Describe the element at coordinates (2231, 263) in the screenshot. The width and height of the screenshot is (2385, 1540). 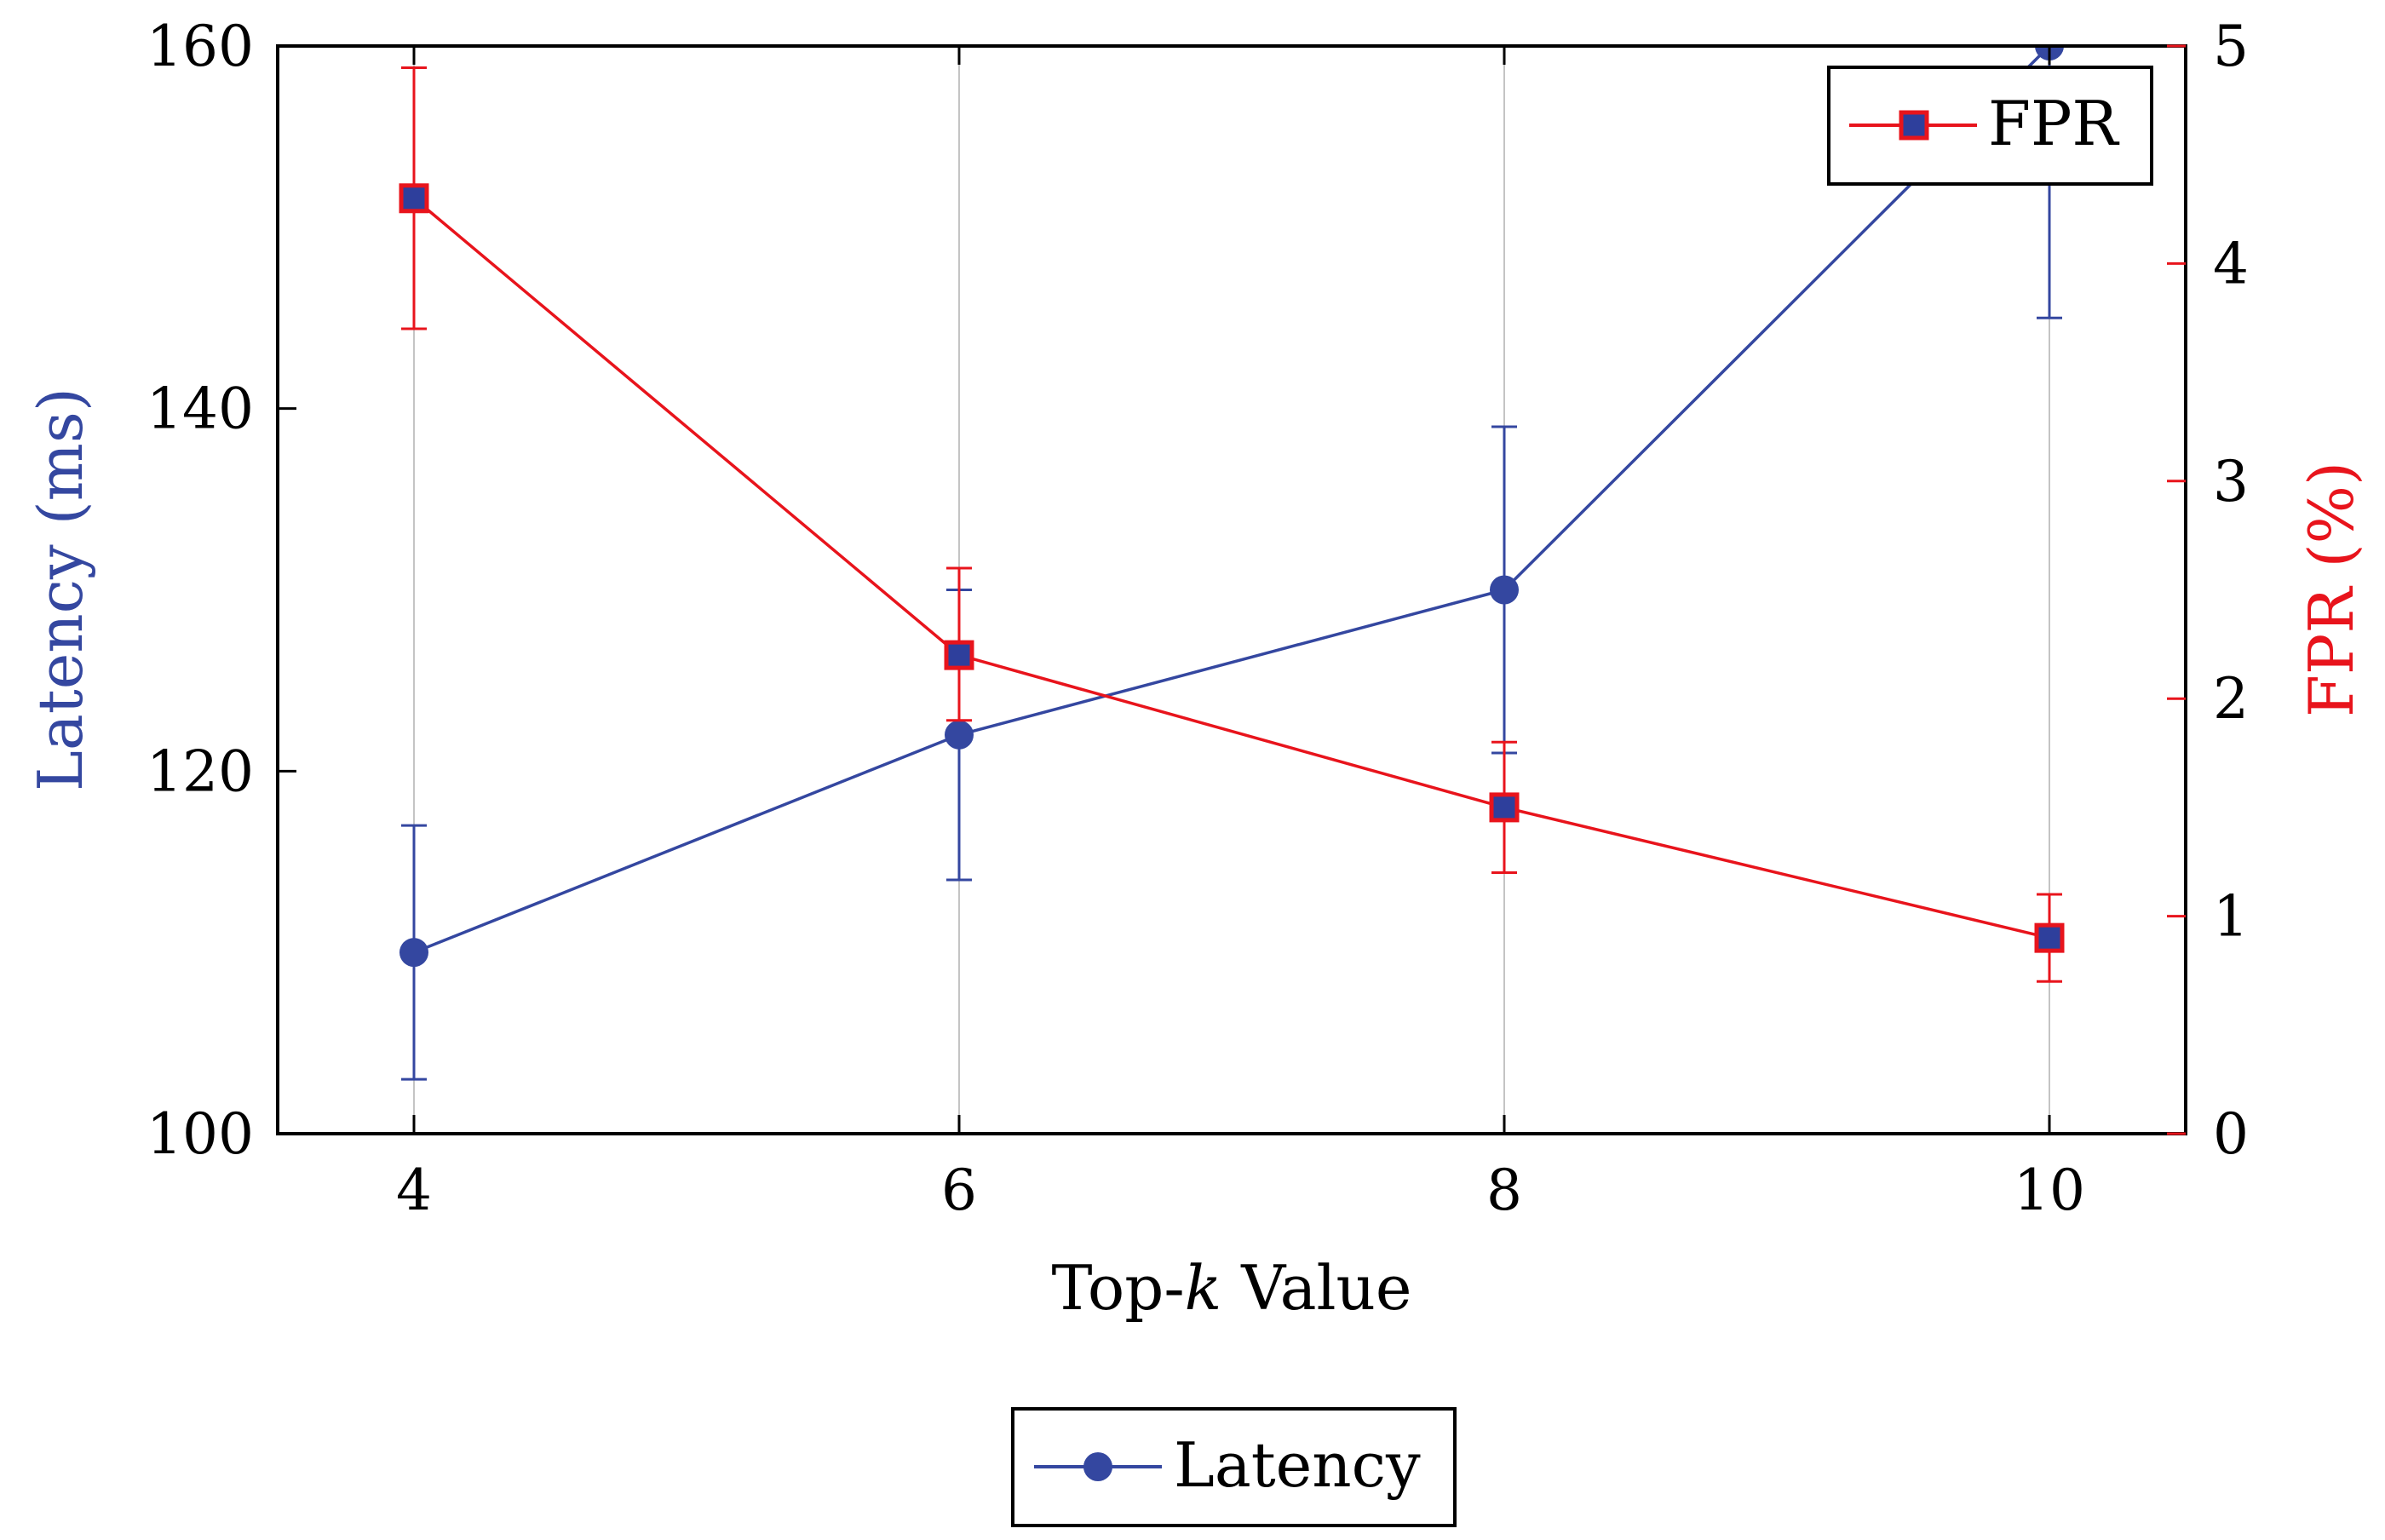
I see `y-right-tick-label: 4` at that location.